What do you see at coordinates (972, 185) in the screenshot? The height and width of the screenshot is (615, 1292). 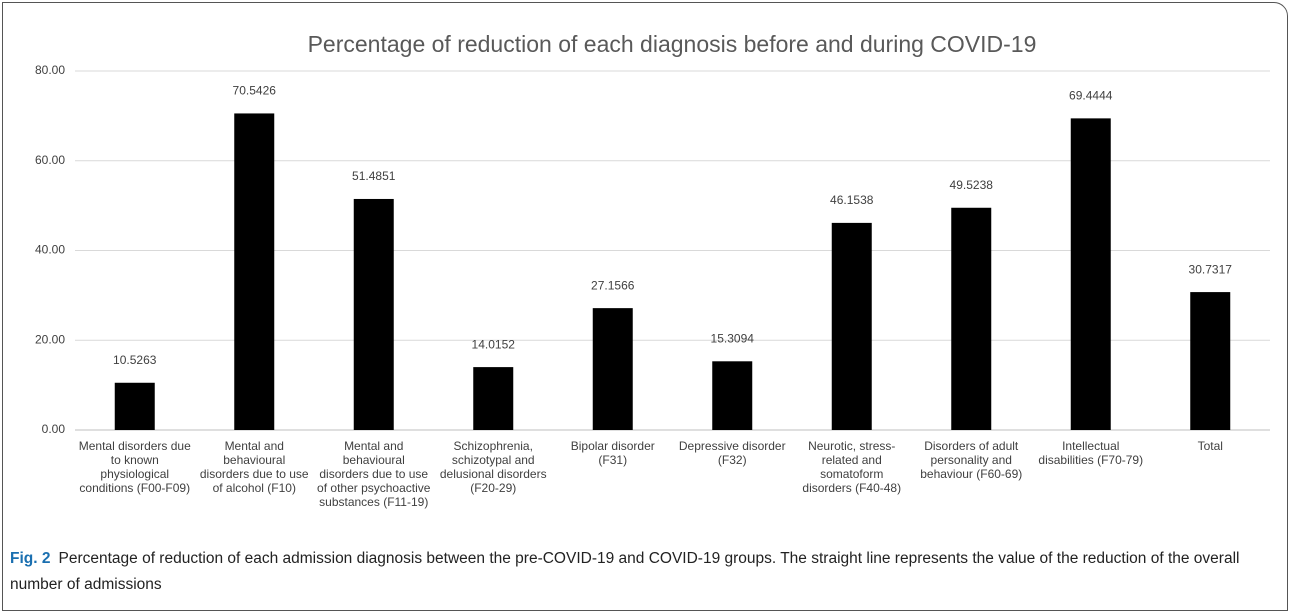 I see `value-label: 49.5238` at bounding box center [972, 185].